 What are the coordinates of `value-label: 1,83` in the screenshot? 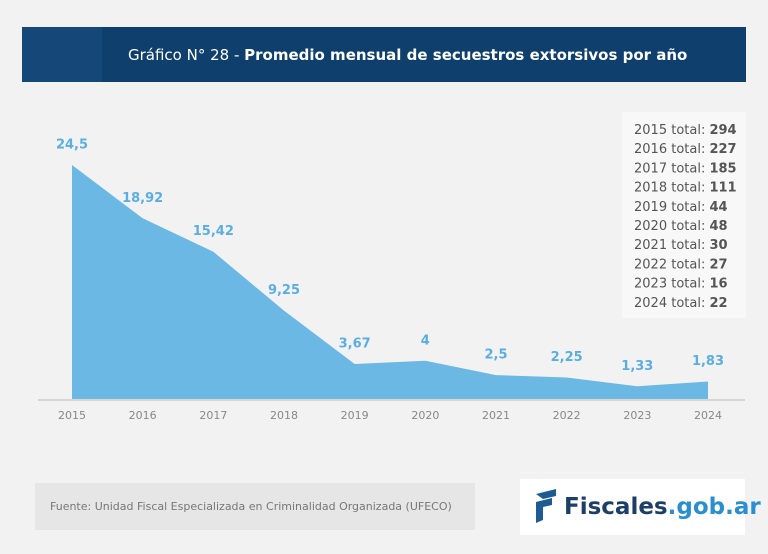 It's located at (708, 361).